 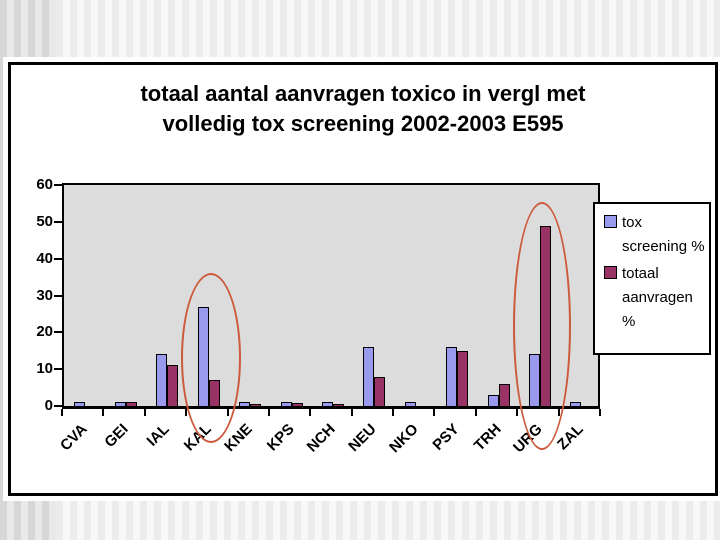 I want to click on y-axis-label-0: 0, so click(x=48, y=405).